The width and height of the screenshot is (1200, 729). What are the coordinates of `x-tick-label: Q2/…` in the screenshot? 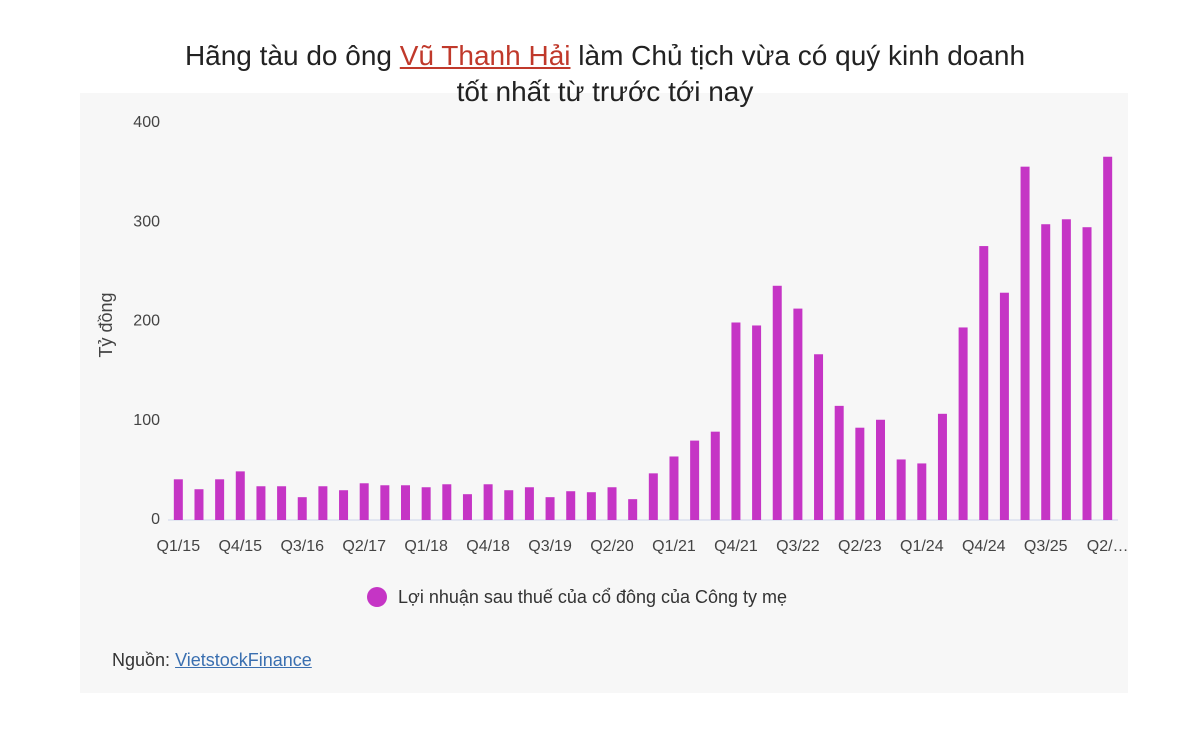 It's located at (1108, 546).